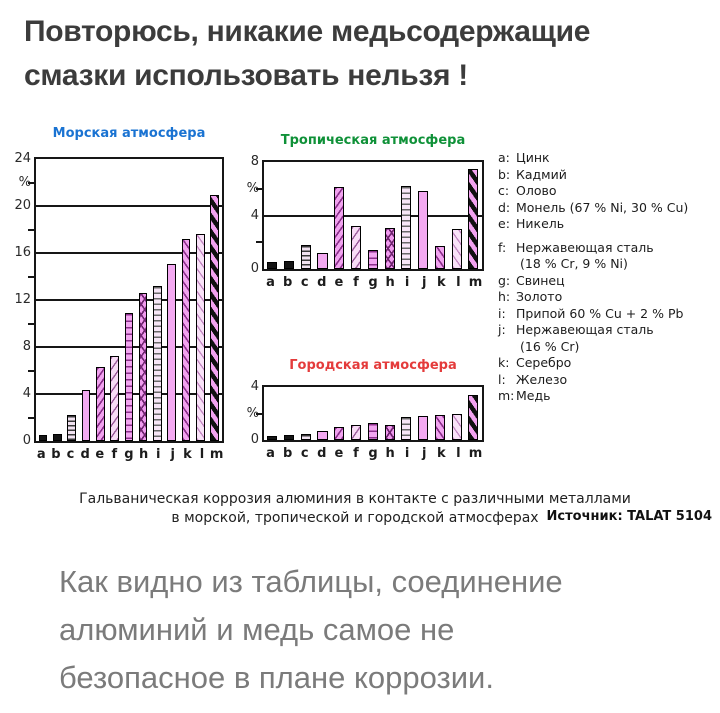  I want to click on legend-line: Железо, so click(542, 379).